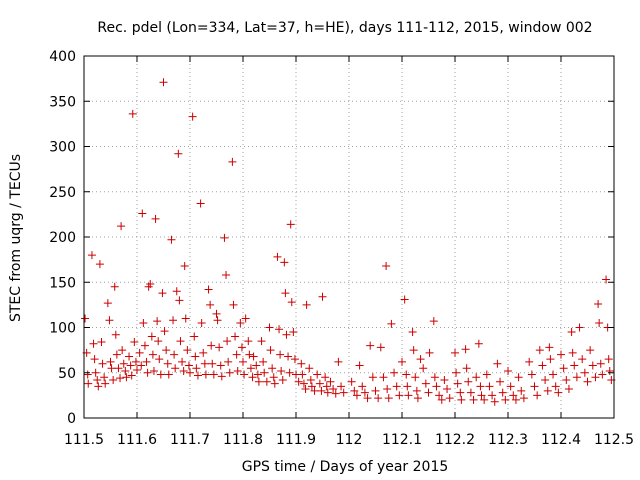 The image size is (640, 480). Describe the element at coordinates (190, 440) in the screenshot. I see `x-tick-label: 111.7` at that location.